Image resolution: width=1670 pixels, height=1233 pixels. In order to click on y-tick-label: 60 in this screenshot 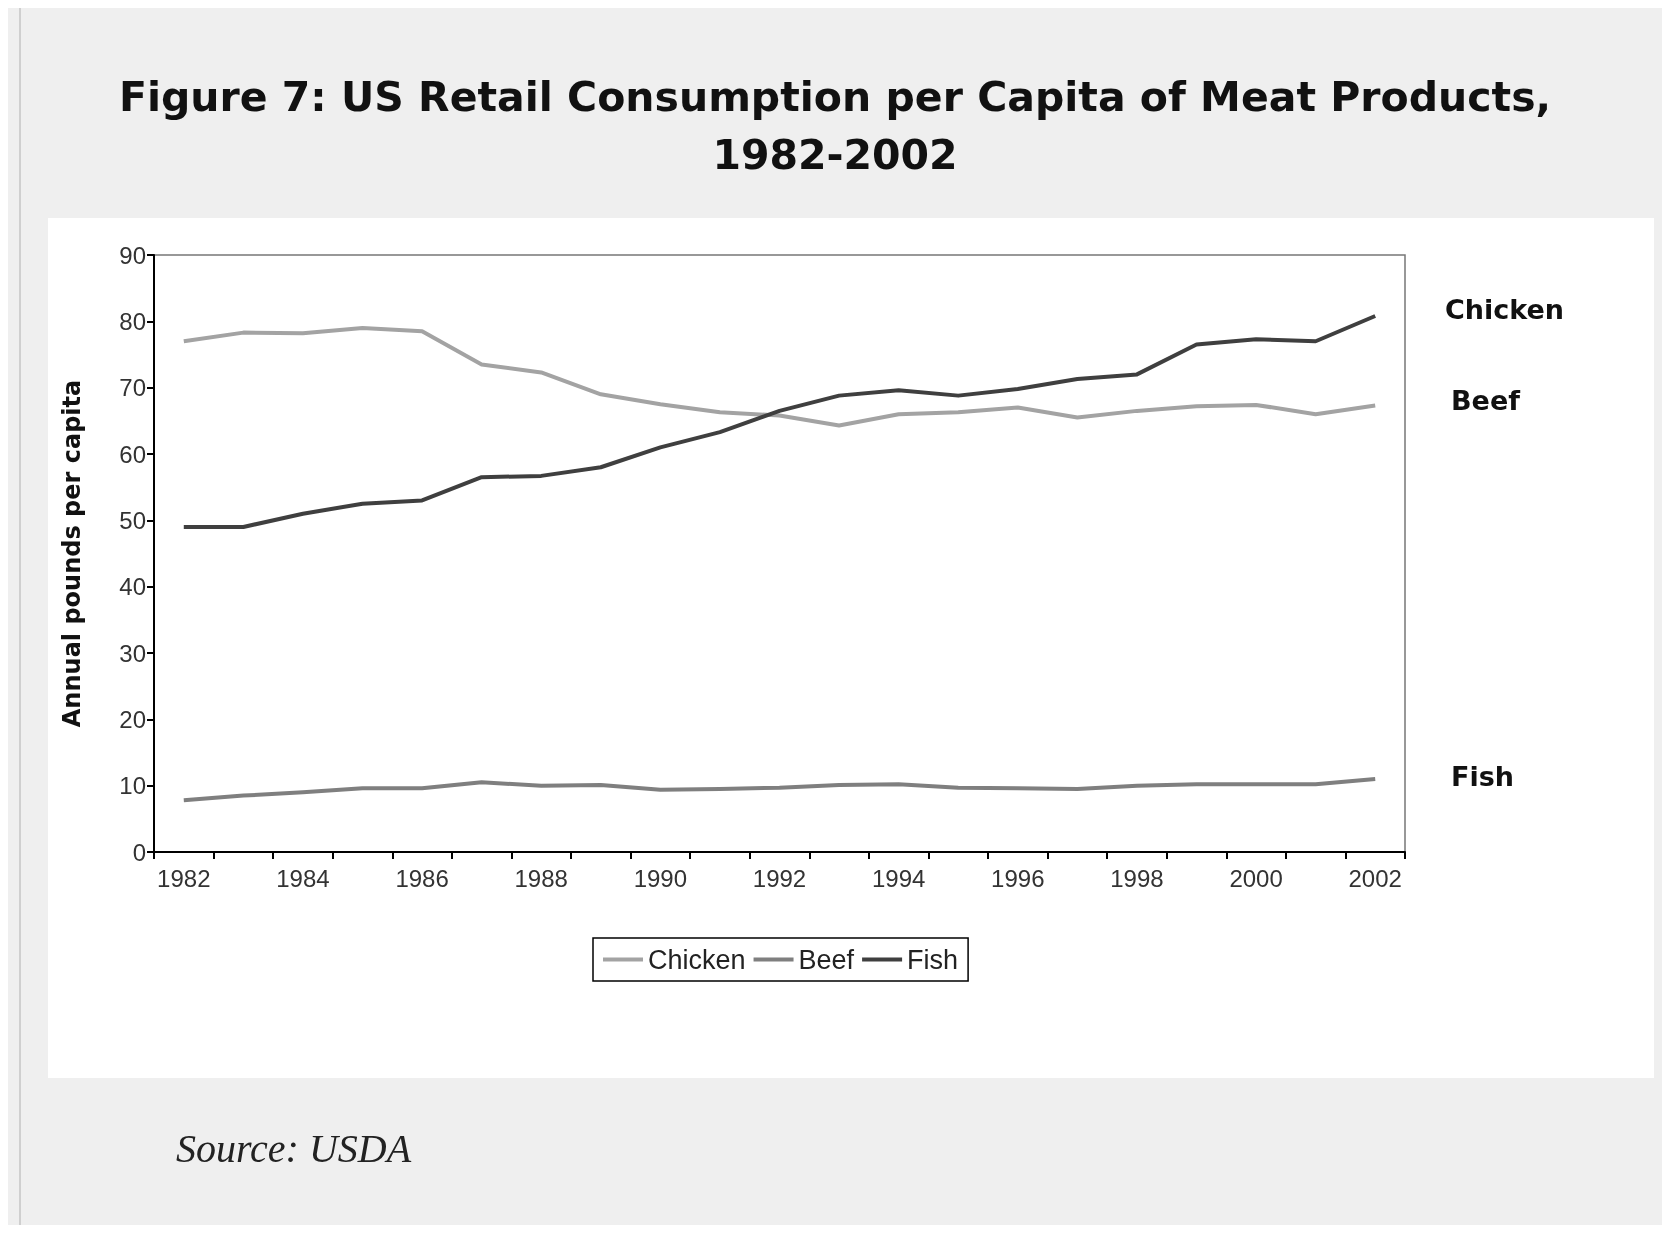, I will do `click(132, 454)`.